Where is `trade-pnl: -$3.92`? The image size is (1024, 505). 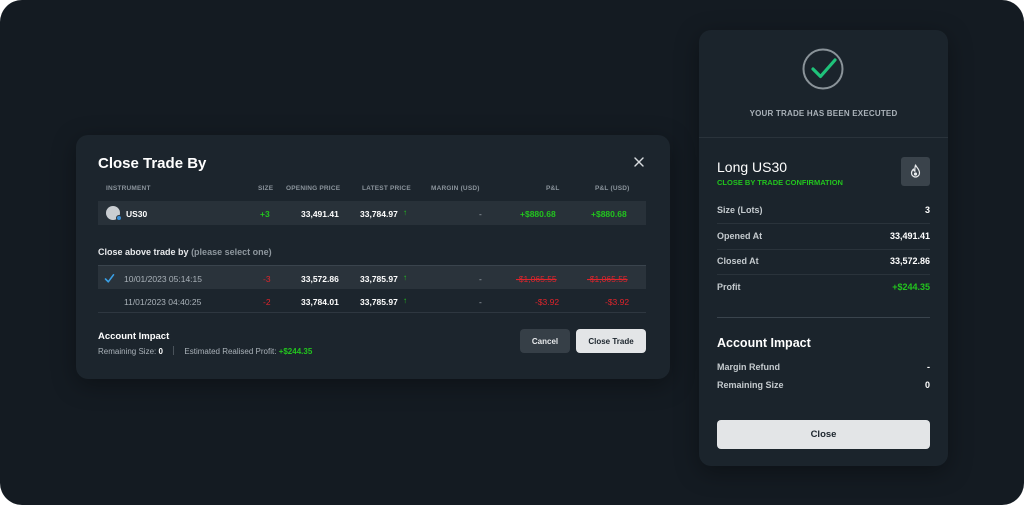 trade-pnl: -$3.92 is located at coordinates (547, 302).